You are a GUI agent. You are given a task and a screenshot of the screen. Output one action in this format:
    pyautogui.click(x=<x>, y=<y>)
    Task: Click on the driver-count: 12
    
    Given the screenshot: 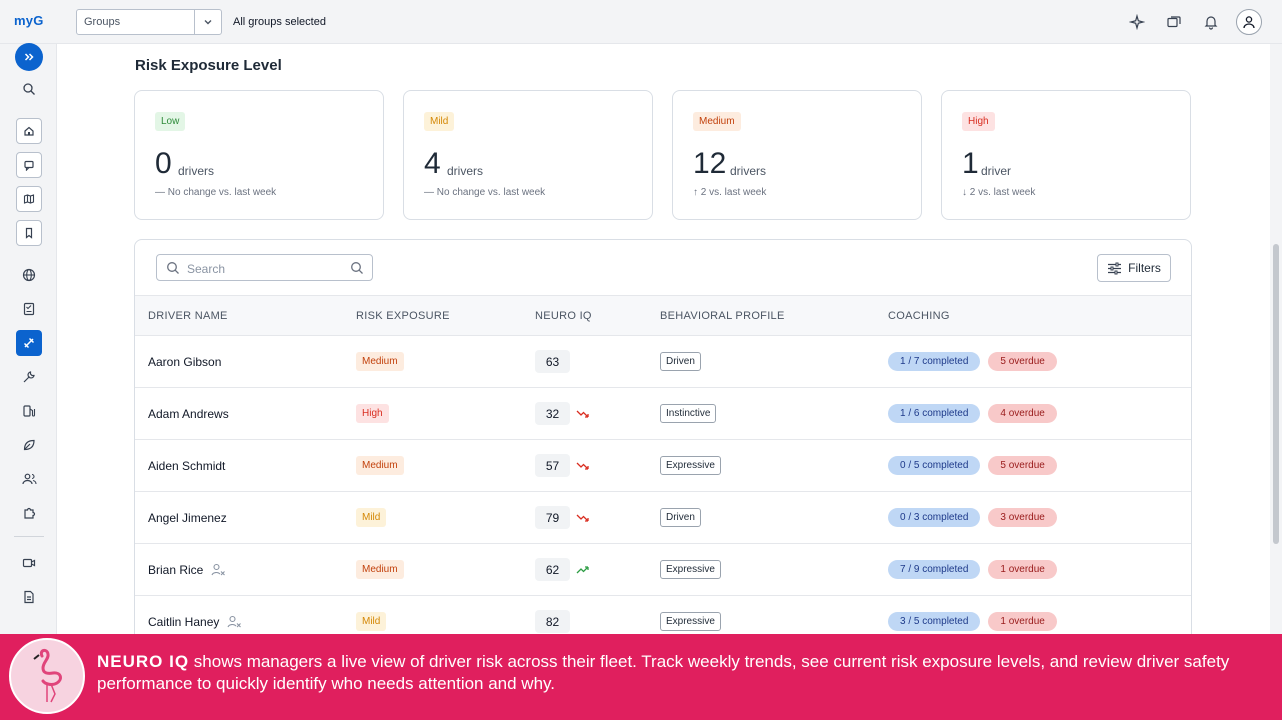 What is the action you would take?
    pyautogui.click(x=710, y=163)
    